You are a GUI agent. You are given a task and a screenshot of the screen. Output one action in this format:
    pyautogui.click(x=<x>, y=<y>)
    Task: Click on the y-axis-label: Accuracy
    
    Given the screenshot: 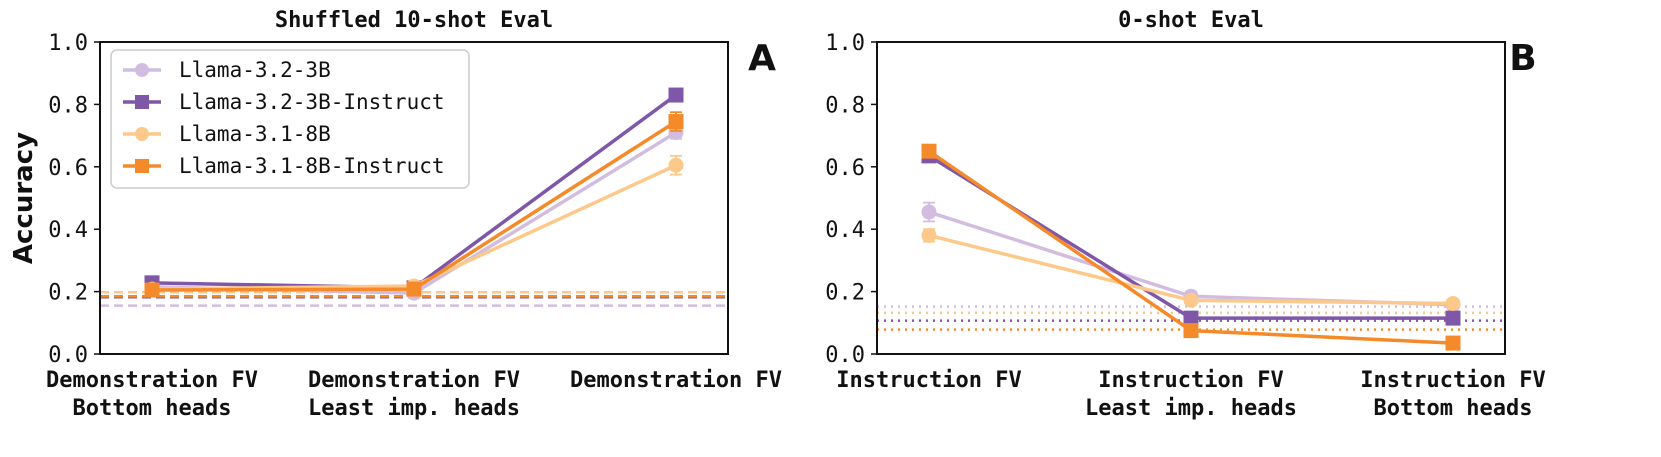 What is the action you would take?
    pyautogui.click(x=24, y=198)
    